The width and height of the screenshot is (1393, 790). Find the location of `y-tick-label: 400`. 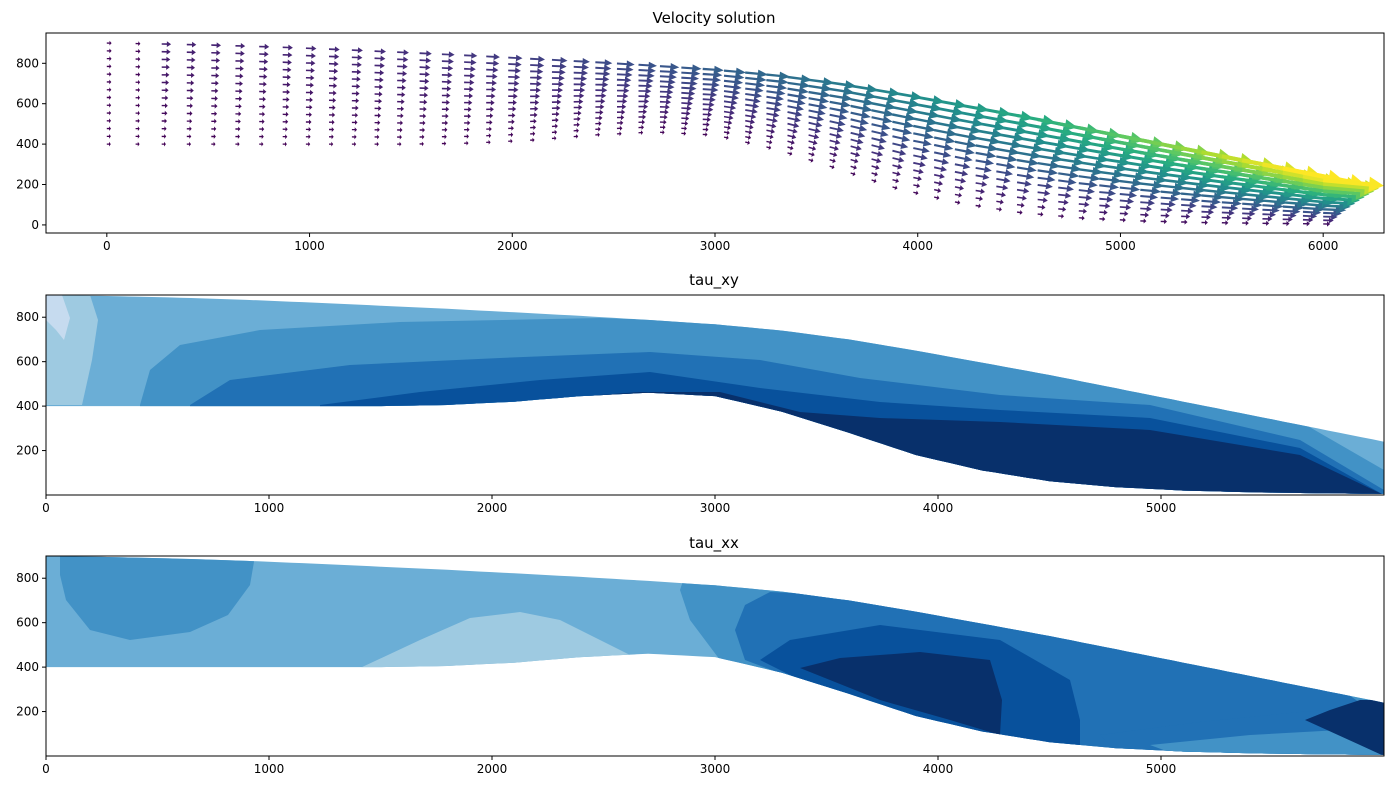

y-tick-label: 400 is located at coordinates (27, 144).